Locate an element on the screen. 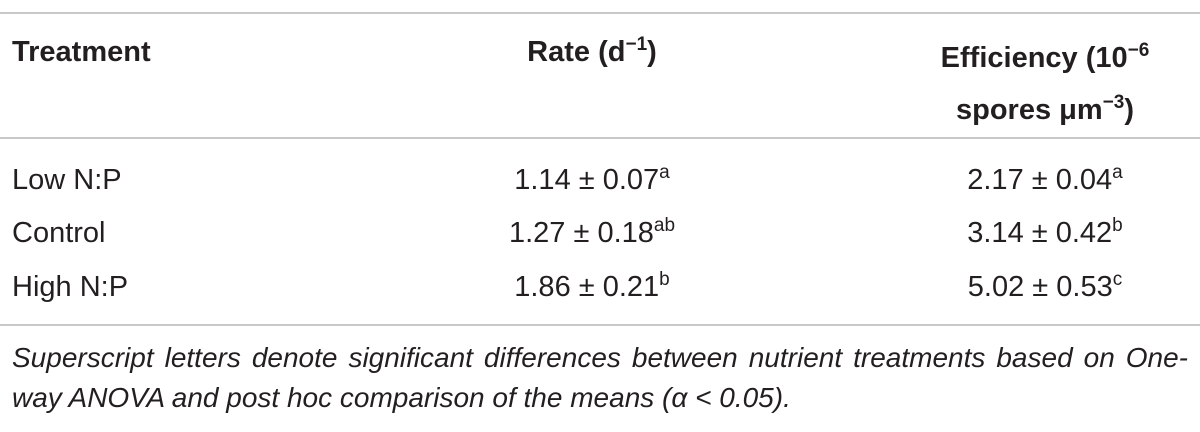 This screenshot has height=432, width=1200. header-text: spores μm is located at coordinates (1029, 110).